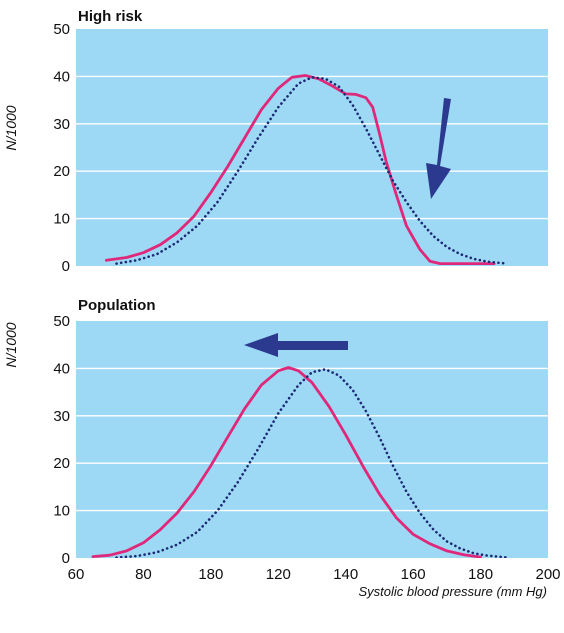 This screenshot has height=633, width=564. Describe the element at coordinates (61, 124) in the screenshot. I see `high-risk-y-tick-label: 30` at that location.